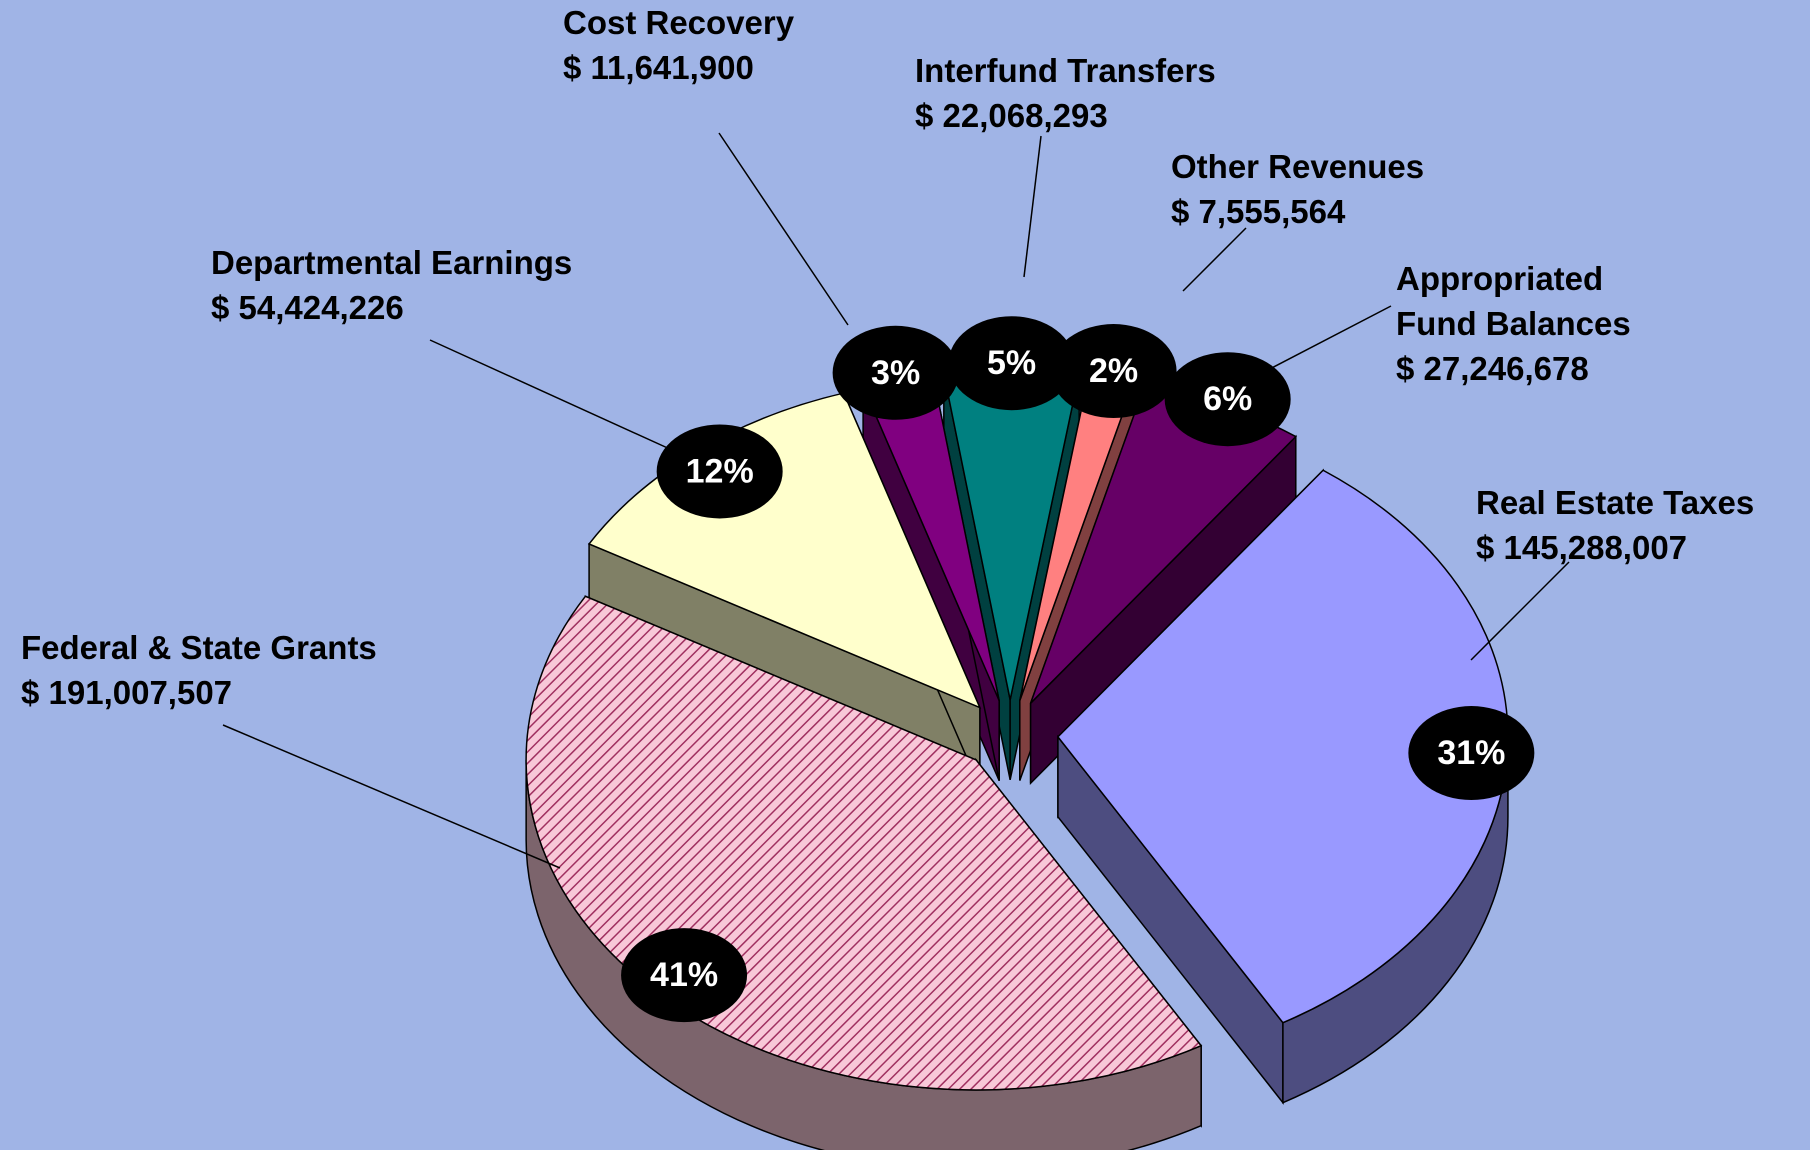 The image size is (1810, 1150). Describe the element at coordinates (1615, 502) in the screenshot. I see `category-label: Real Estate Taxes` at that location.